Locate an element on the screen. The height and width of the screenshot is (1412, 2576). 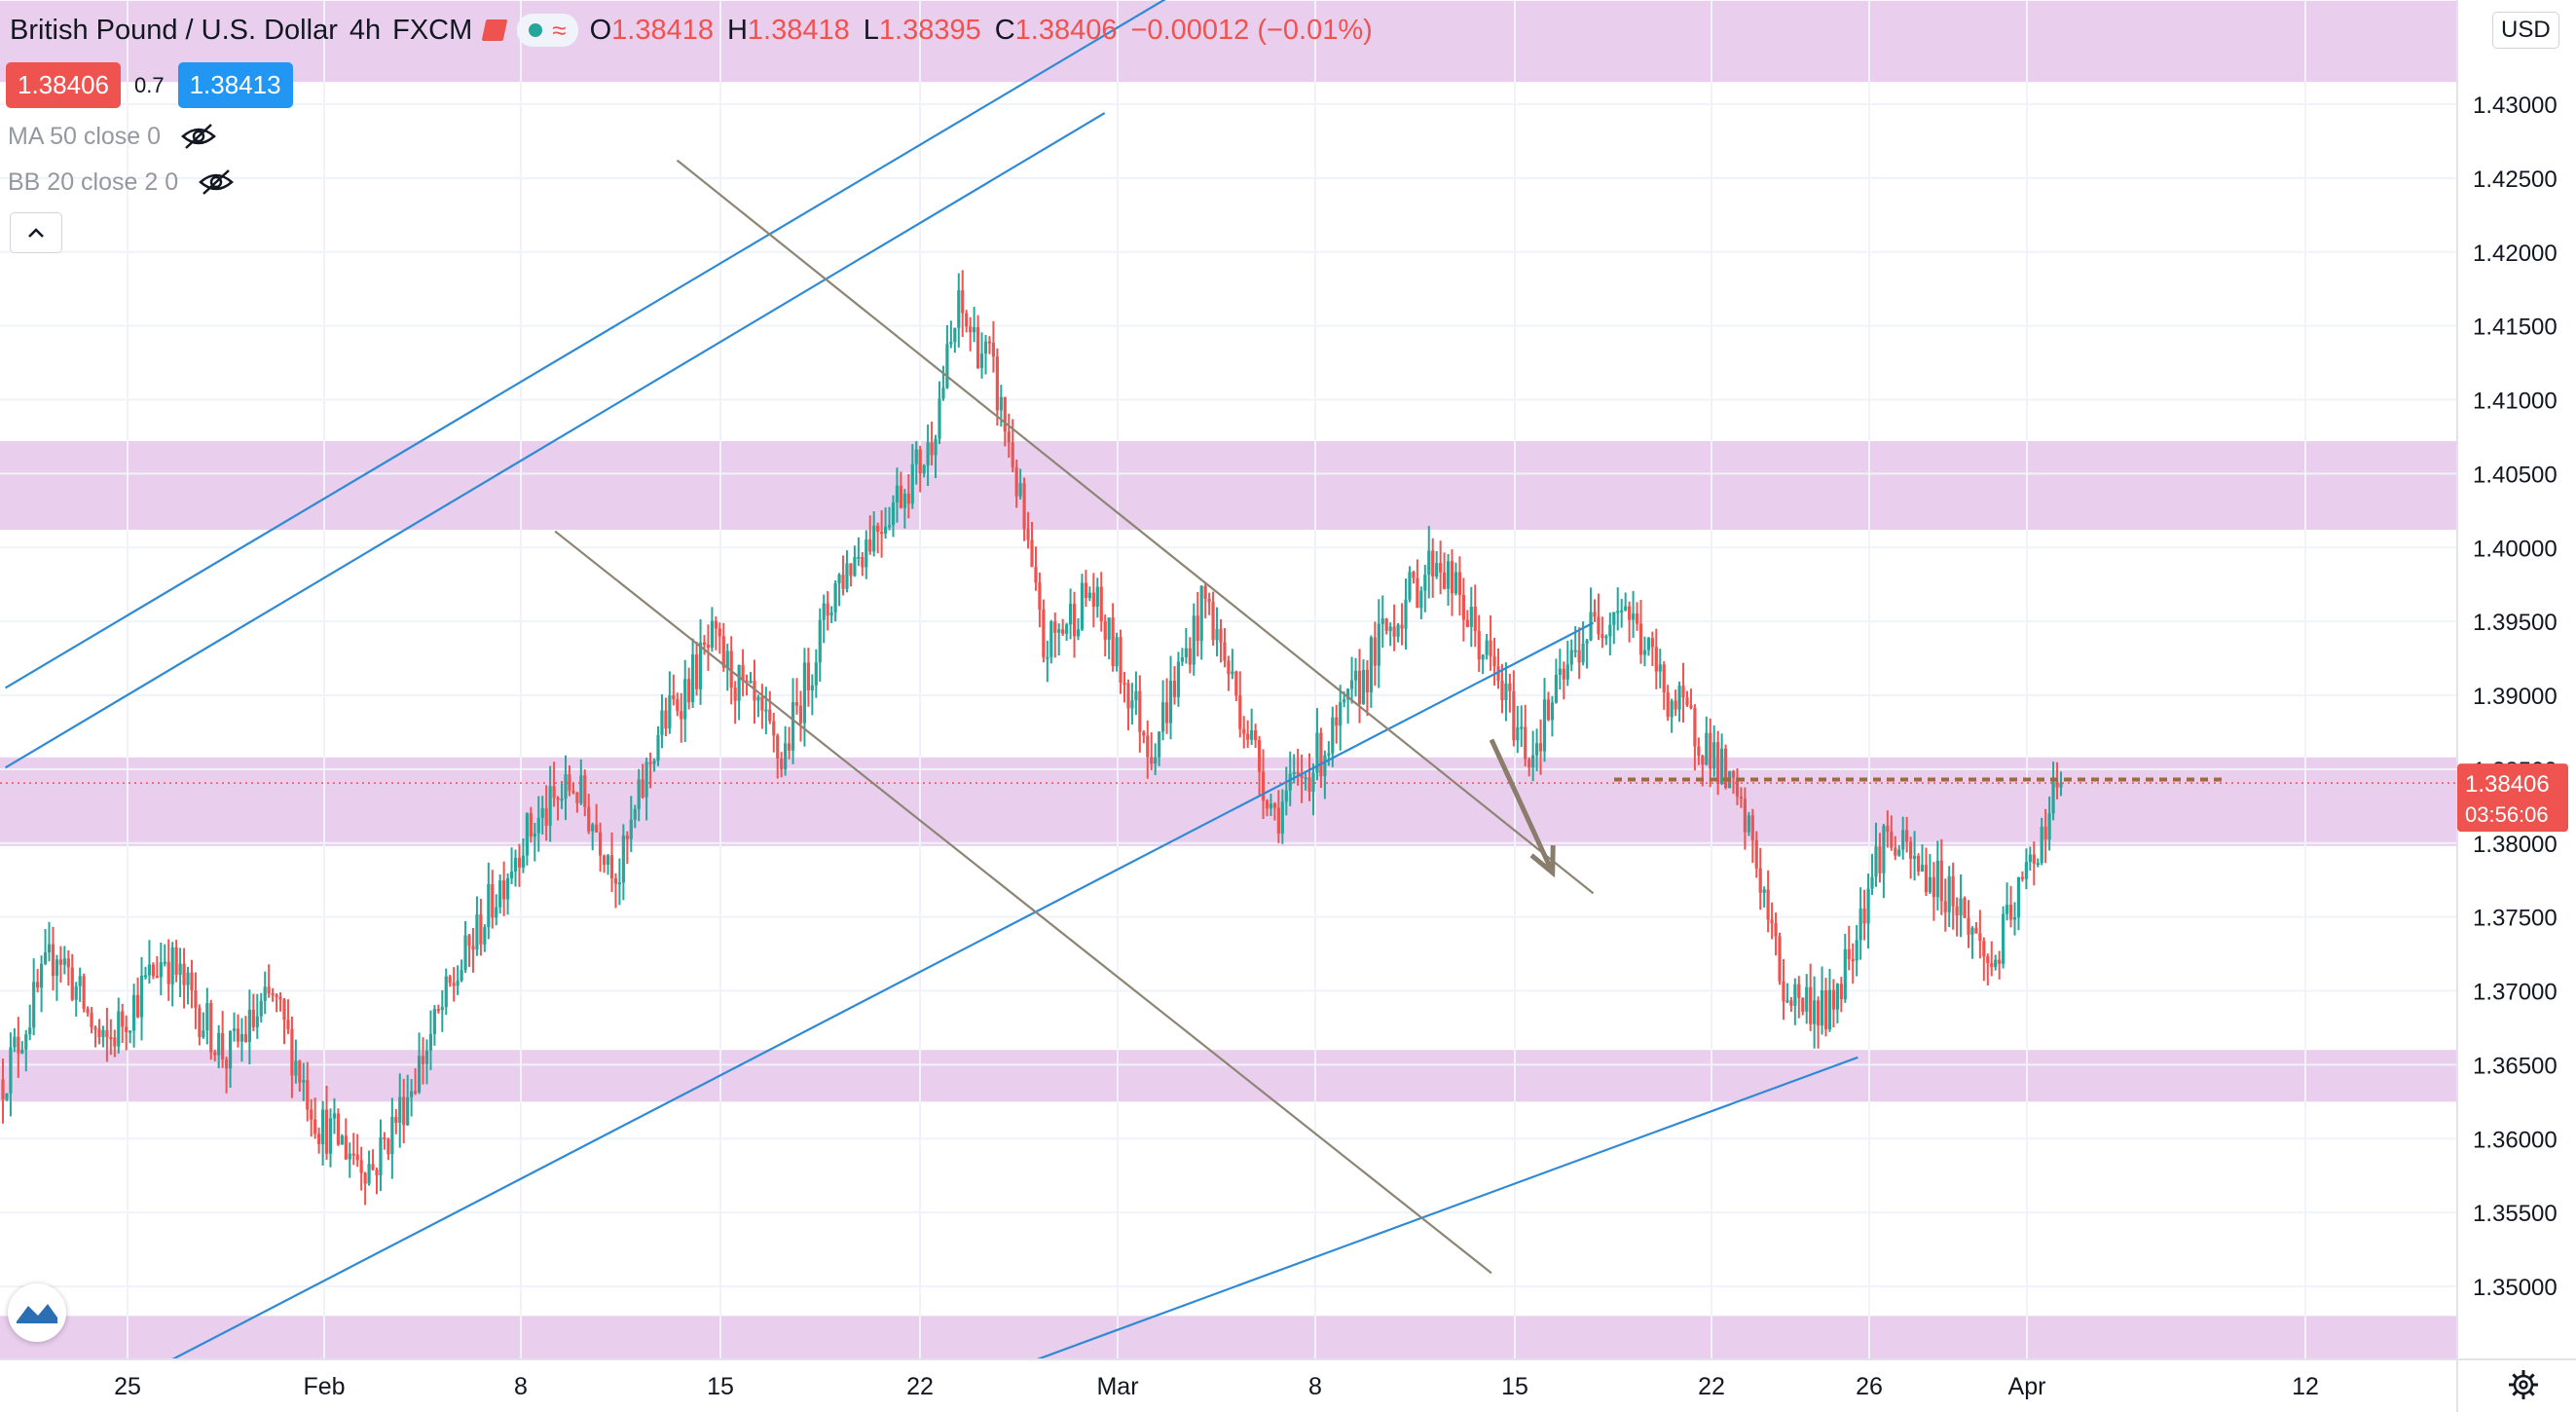
resistance-zone is located at coordinates (1228, 41).